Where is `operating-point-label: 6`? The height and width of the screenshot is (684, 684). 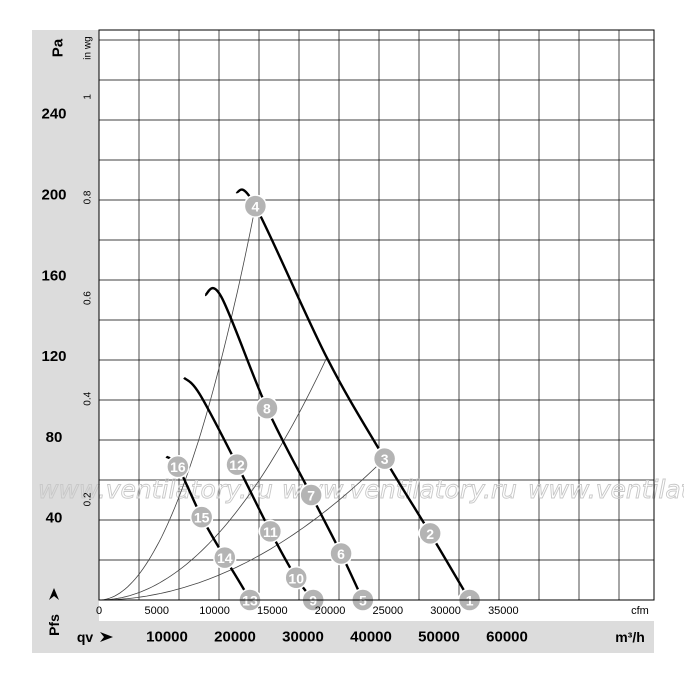
operating-point-label: 6 is located at coordinates (341, 554).